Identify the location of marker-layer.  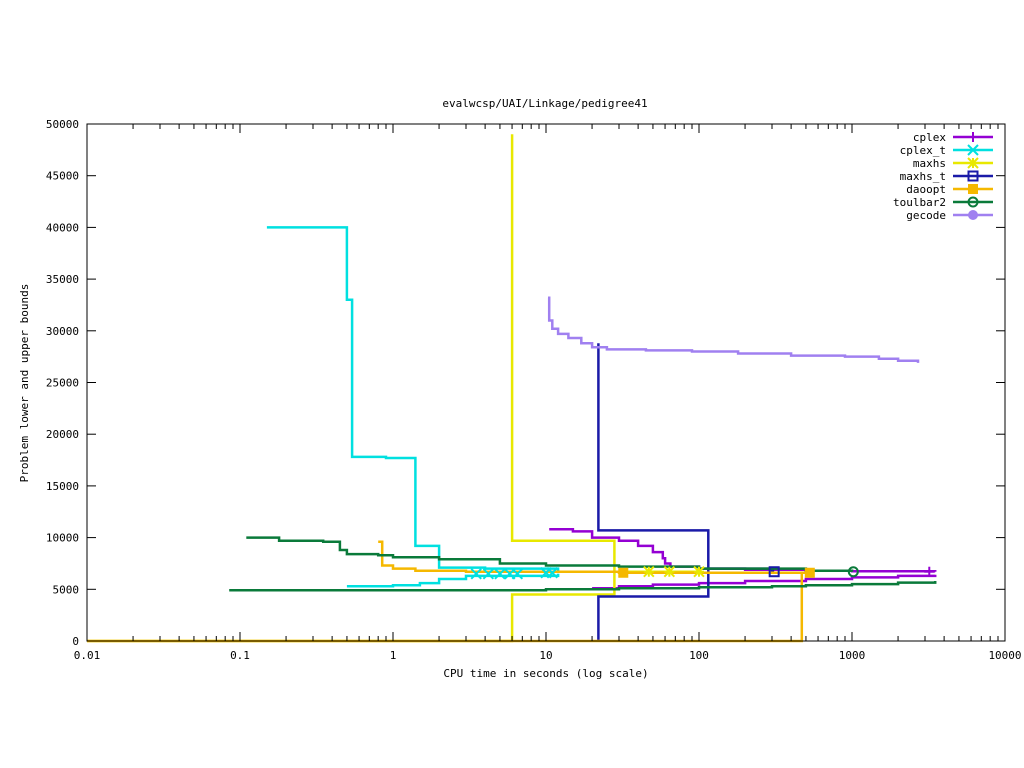
(702, 573).